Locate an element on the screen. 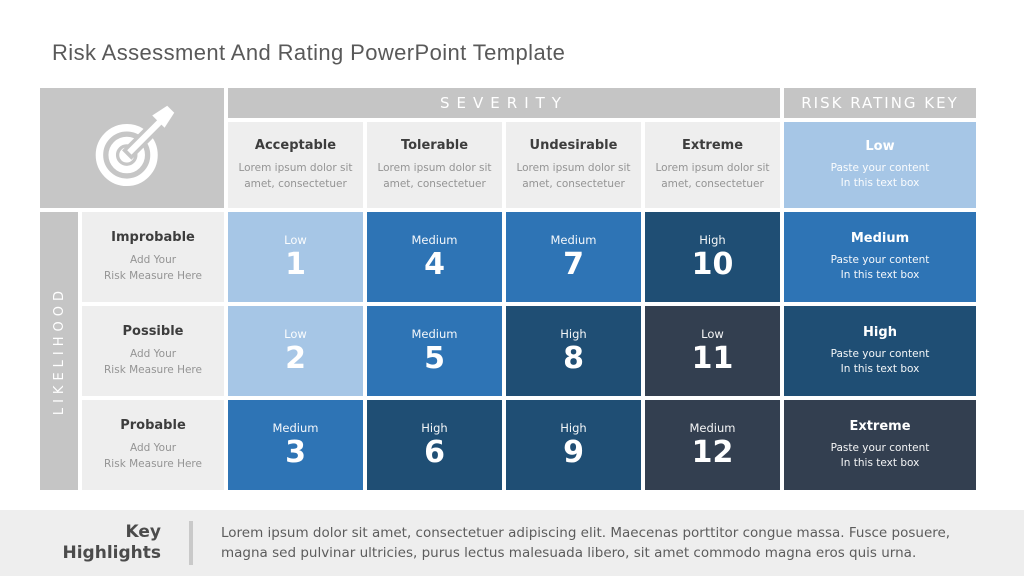 Image resolution: width=1024 pixels, height=576 pixels. col-title: Extreme is located at coordinates (712, 146).